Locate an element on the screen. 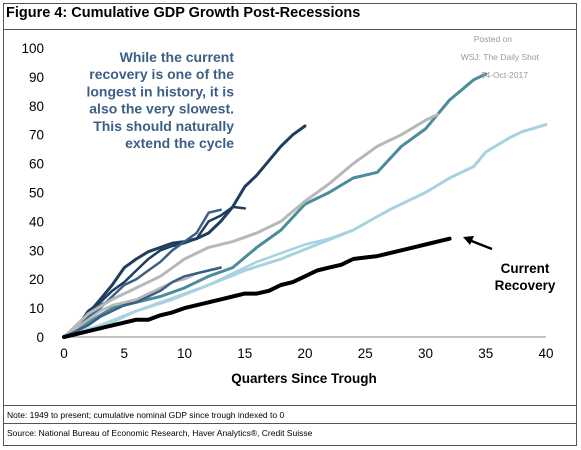 Image resolution: width=581 pixels, height=450 pixels. x-tick-label: 20 is located at coordinates (304, 353).